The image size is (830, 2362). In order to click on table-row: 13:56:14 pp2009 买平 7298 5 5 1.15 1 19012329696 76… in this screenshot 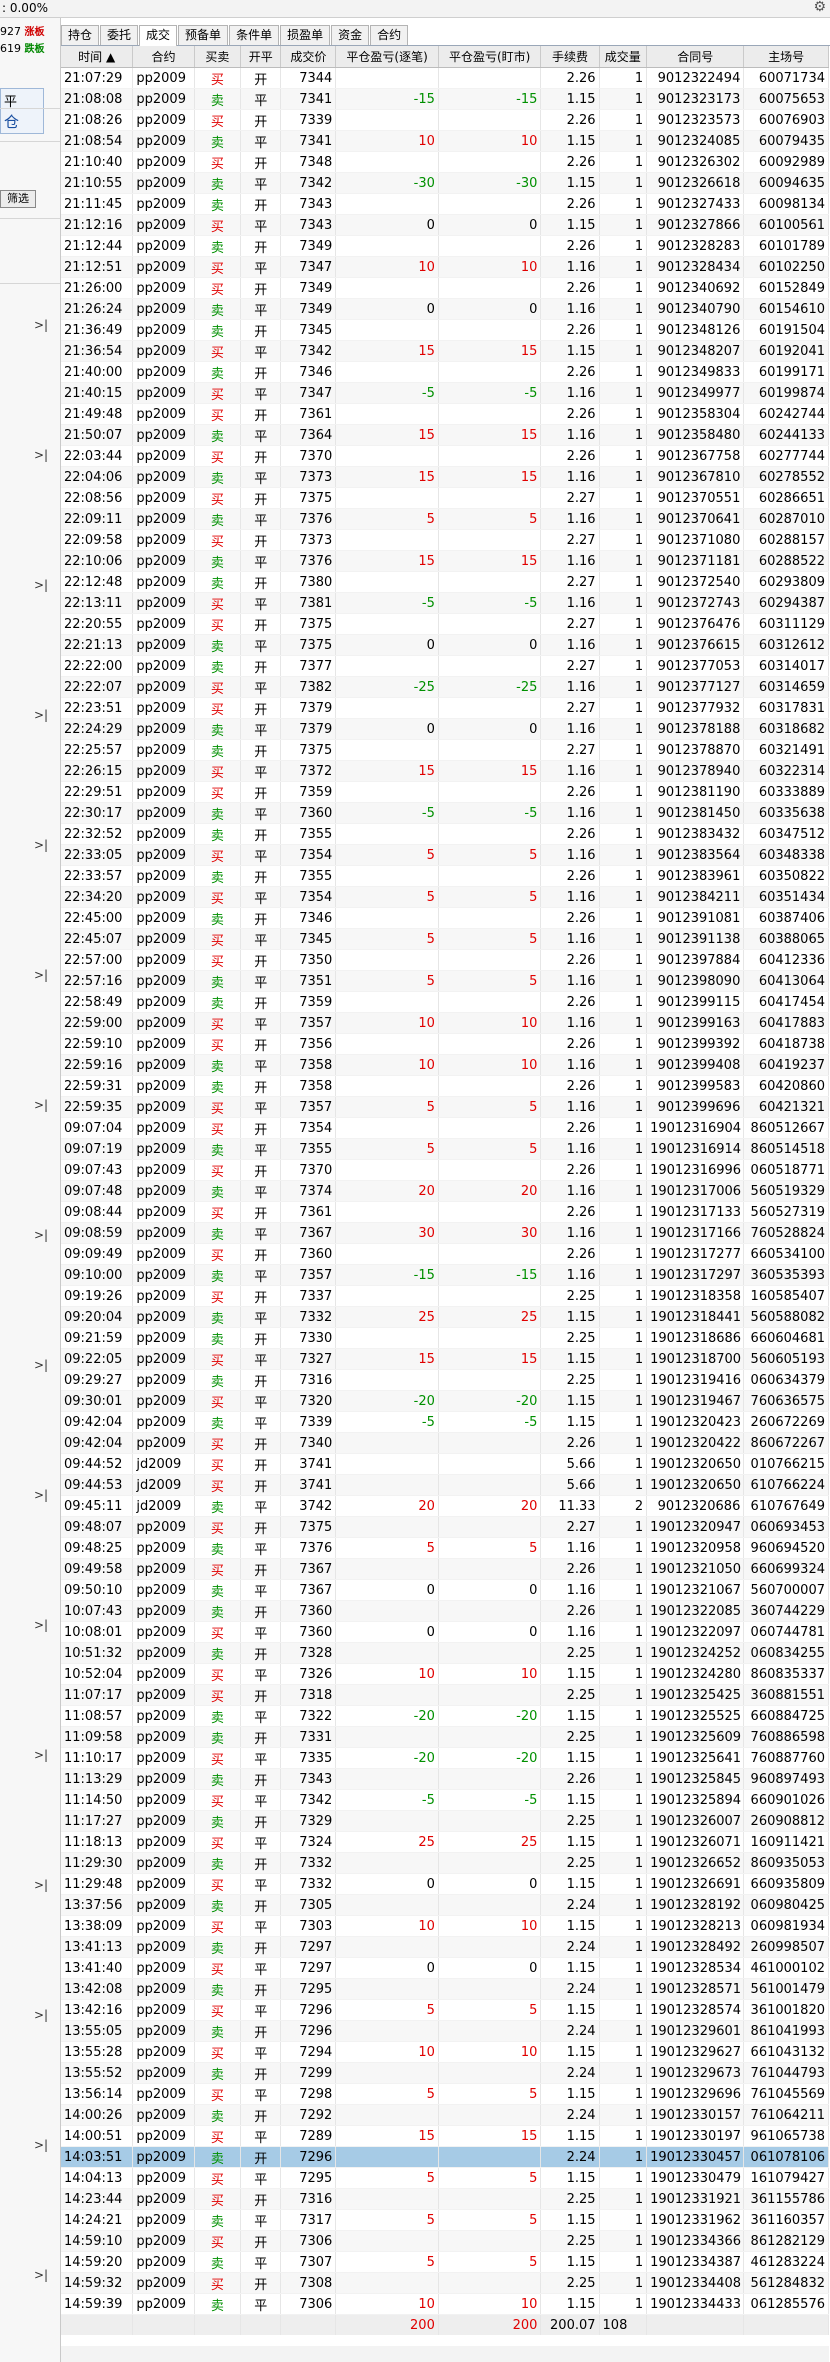, I will do `click(445, 2094)`.